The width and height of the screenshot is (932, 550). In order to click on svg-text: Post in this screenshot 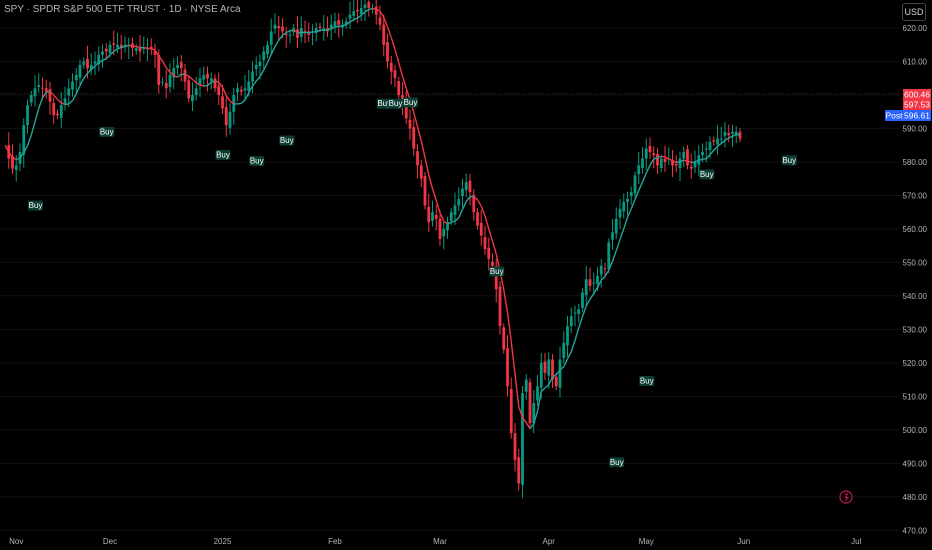, I will do `click(894, 116)`.